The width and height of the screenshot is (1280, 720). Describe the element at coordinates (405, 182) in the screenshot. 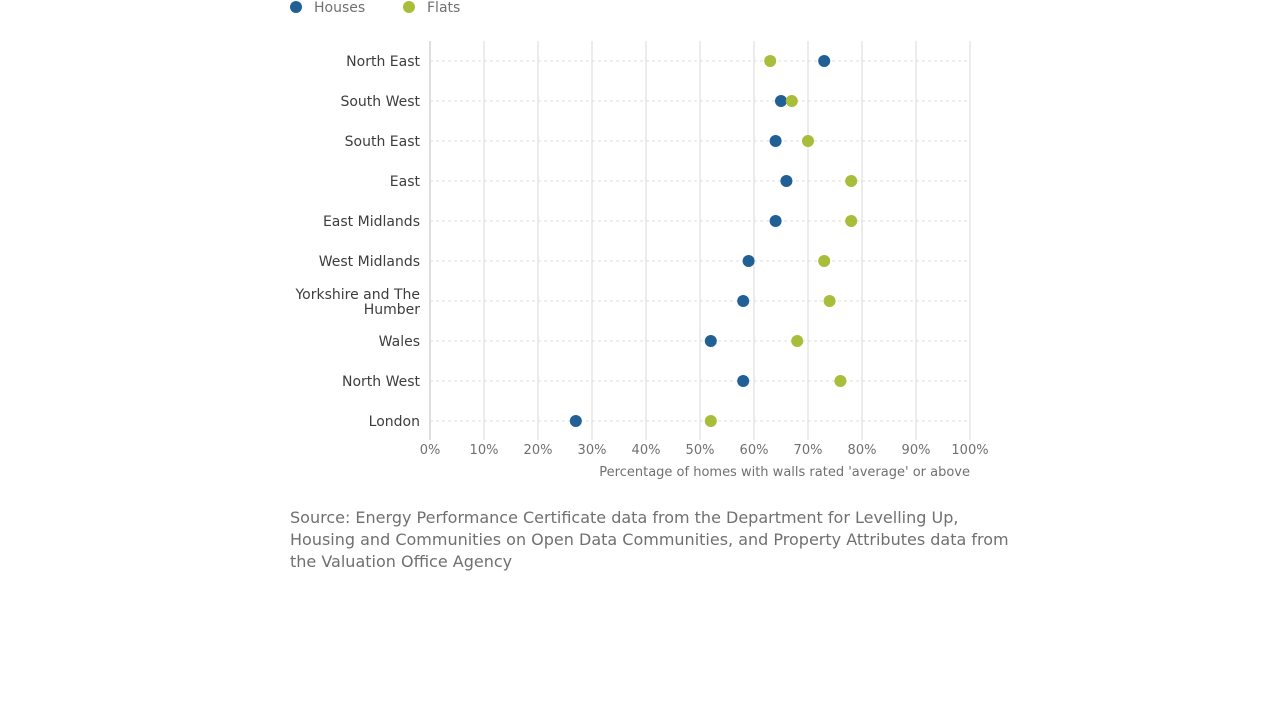

I see `category-label: East` at that location.